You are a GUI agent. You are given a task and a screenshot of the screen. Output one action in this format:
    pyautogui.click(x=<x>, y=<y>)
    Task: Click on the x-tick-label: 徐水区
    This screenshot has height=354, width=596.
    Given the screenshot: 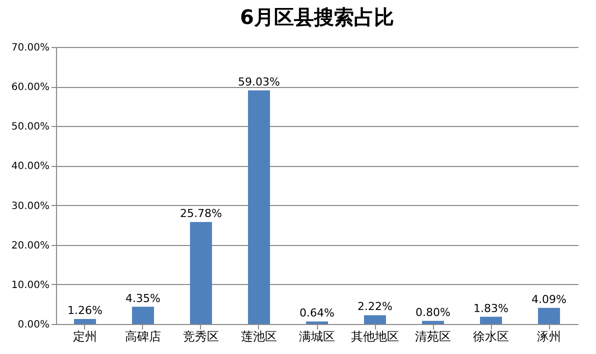 What is the action you would take?
    pyautogui.click(x=491, y=337)
    